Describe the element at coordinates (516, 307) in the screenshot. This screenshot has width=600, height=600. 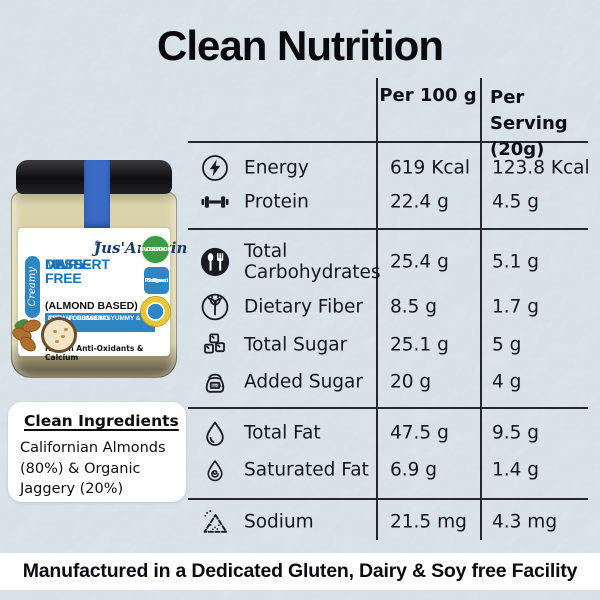
I see `per-serving-value: 1.7 g` at that location.